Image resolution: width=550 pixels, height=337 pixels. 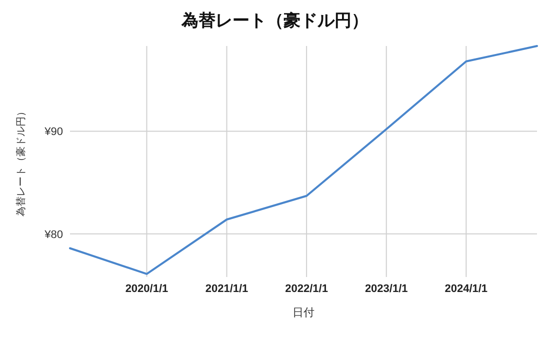 What do you see at coordinates (386, 289) in the screenshot?
I see `x-tick-label: 2023/1/1` at bounding box center [386, 289].